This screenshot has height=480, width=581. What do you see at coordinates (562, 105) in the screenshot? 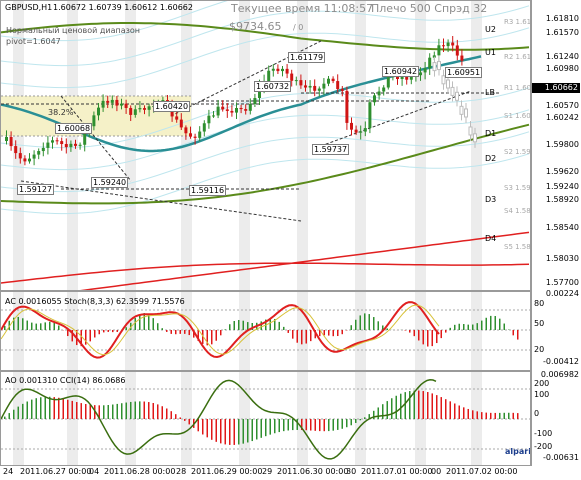
I see `price-tick: 1.60570` at bounding box center [562, 105].